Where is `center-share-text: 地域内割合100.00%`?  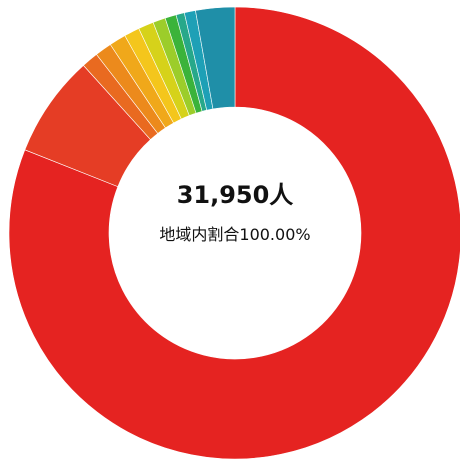 center-share-text: 地域内割合100.00% is located at coordinates (235, 234).